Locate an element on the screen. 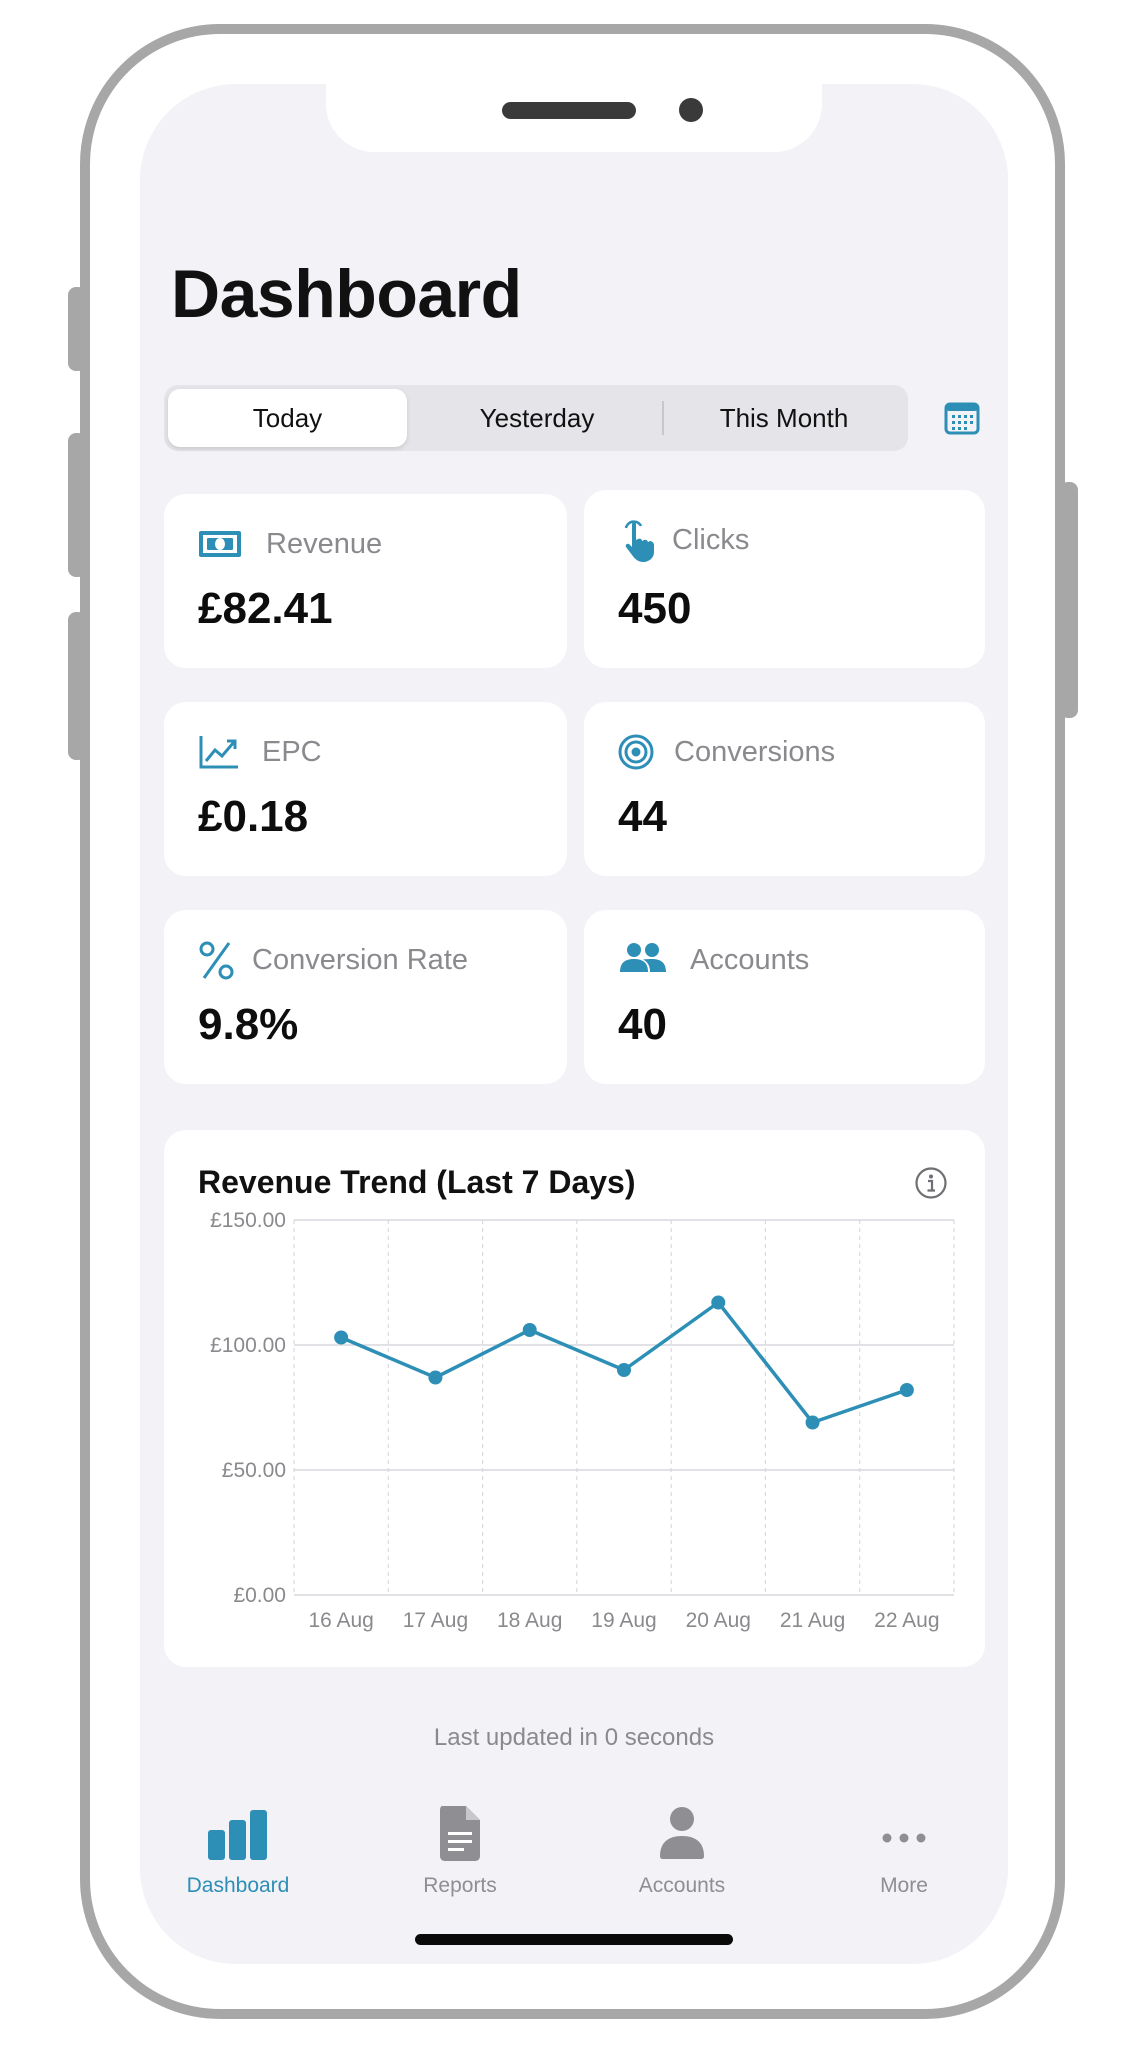  target-icon is located at coordinates (636, 752).